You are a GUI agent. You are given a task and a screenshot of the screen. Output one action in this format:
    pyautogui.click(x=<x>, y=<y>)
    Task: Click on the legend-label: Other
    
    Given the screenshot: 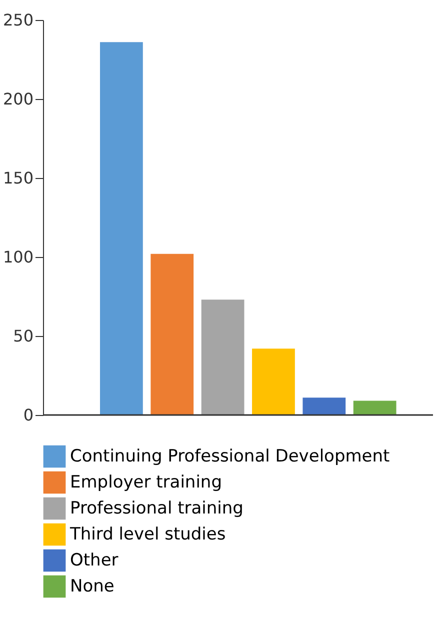 What is the action you would take?
    pyautogui.click(x=94, y=560)
    